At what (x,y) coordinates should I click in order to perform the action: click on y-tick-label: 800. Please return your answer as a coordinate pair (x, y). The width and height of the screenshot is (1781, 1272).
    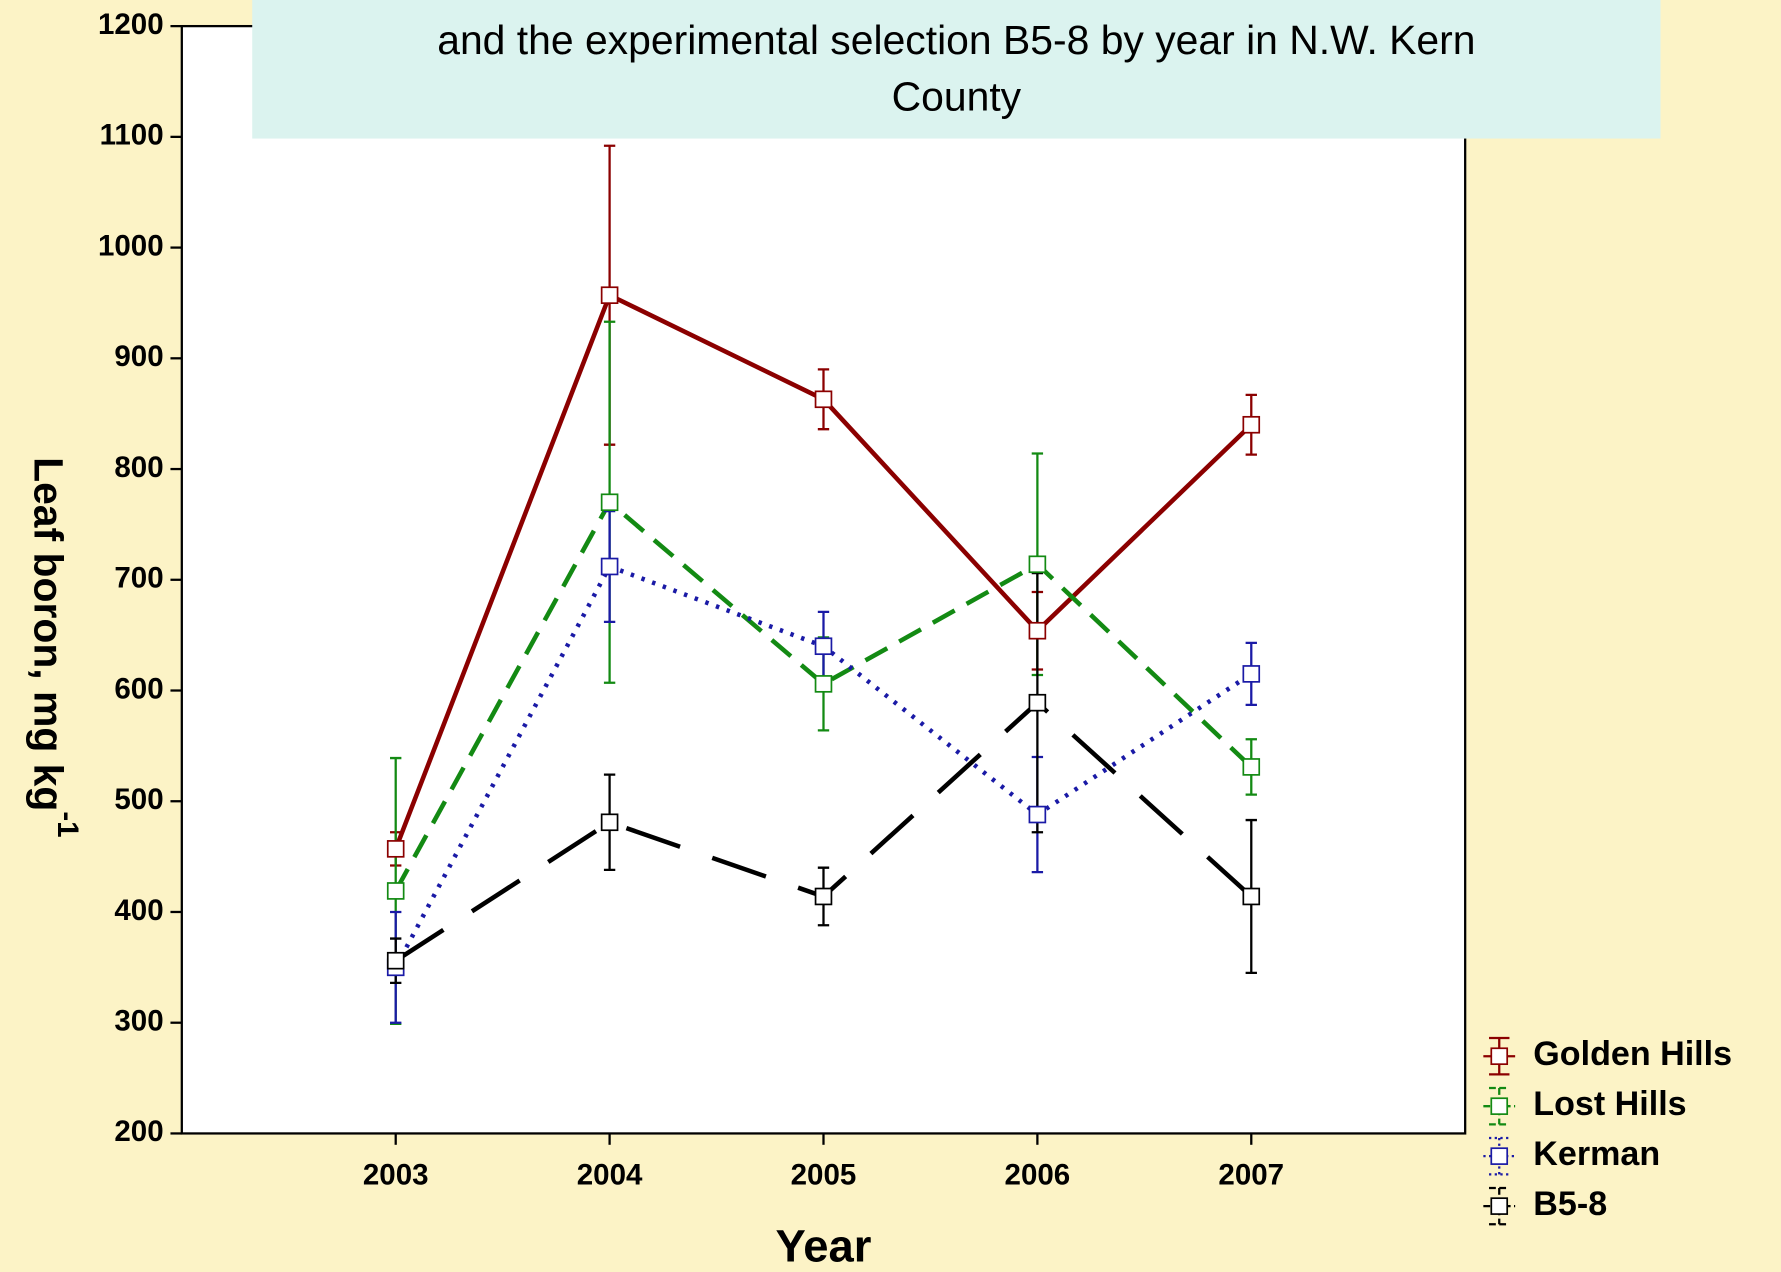
    Looking at the image, I should click on (138, 467).